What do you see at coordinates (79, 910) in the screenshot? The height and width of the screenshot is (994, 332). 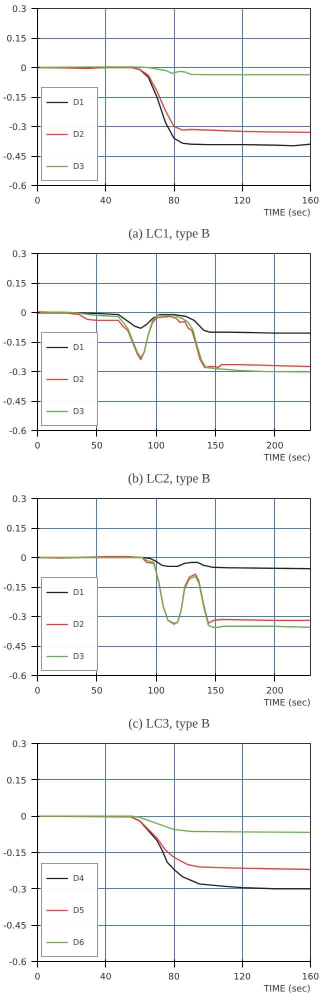 I see `legend-label: D5` at bounding box center [79, 910].